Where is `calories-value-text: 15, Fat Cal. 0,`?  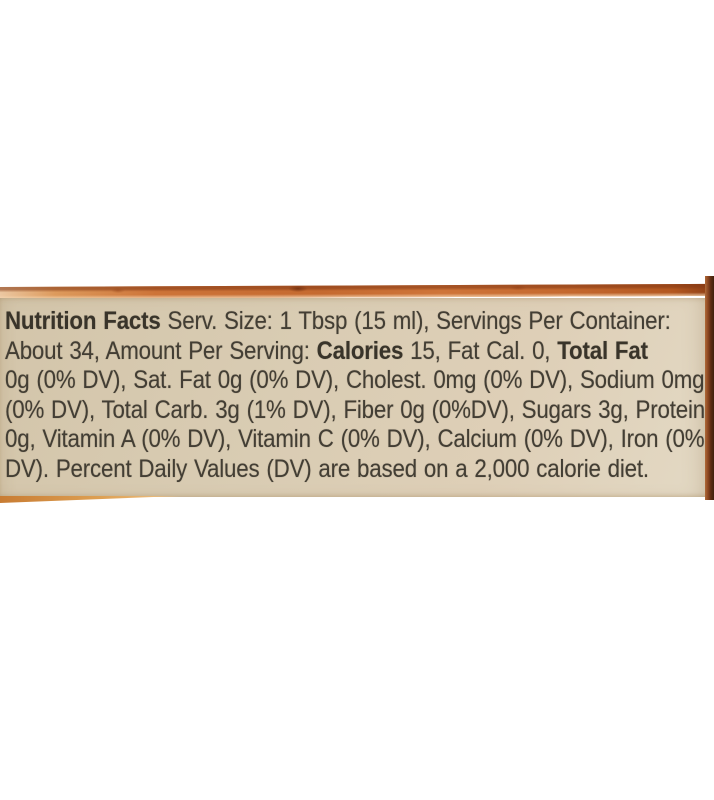 calories-value-text: 15, Fat Cal. 0, is located at coordinates (480, 350).